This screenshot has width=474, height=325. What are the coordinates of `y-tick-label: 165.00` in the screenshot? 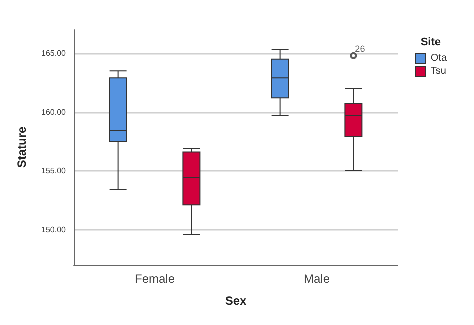 It's located at (54, 53).